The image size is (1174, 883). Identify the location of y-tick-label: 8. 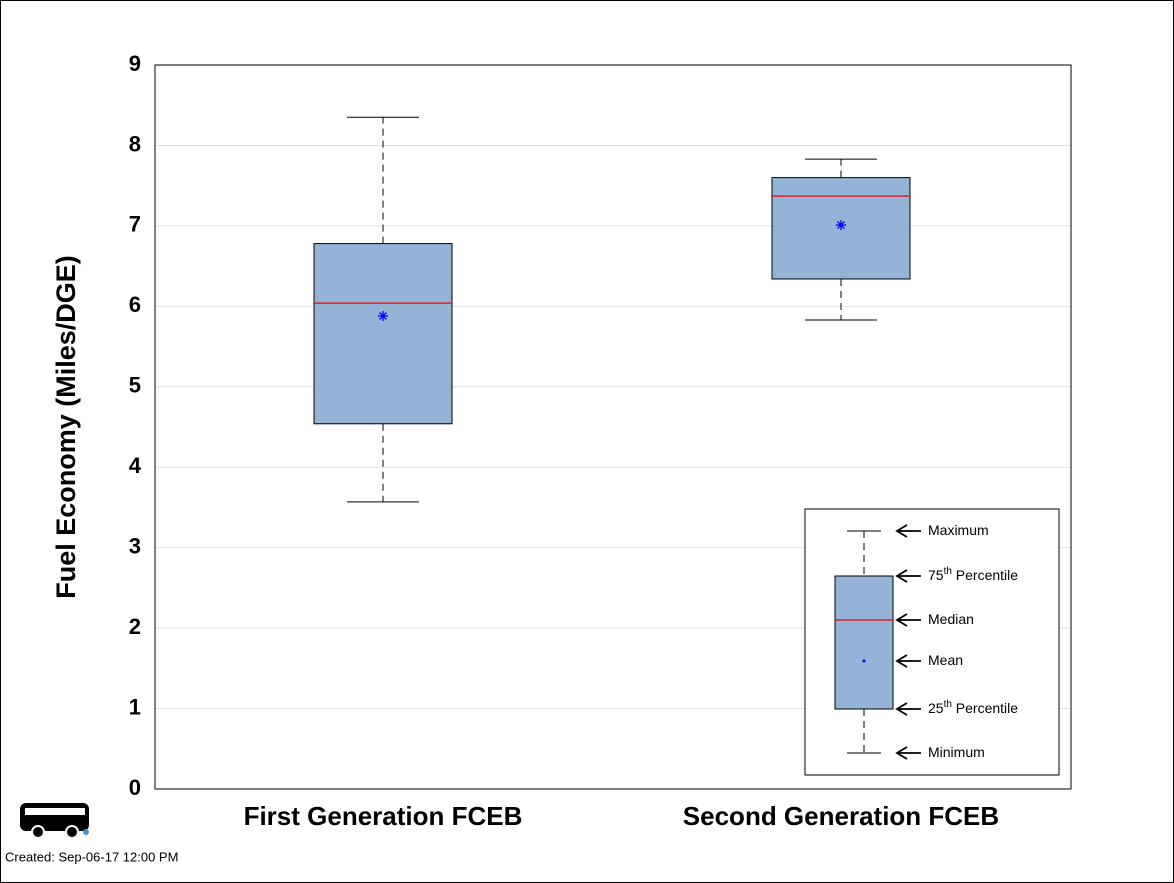
(135, 143).